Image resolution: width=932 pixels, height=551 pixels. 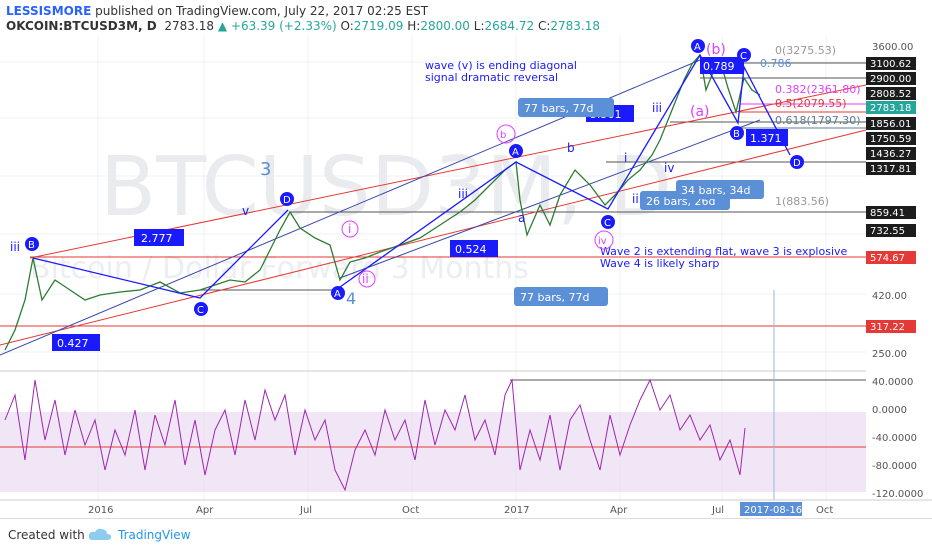 I want to click on open-label: O:, so click(x=347, y=26).